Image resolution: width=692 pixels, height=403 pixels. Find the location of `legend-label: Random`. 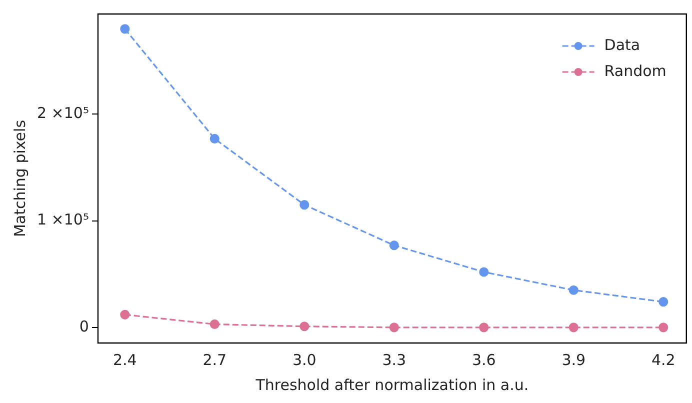

legend-label: Random is located at coordinates (635, 71).